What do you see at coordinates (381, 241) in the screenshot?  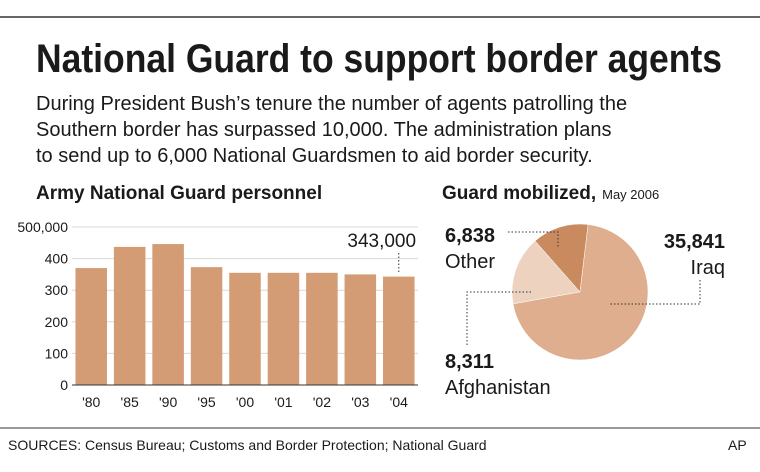 I see `value-label: 343,000` at bounding box center [381, 241].